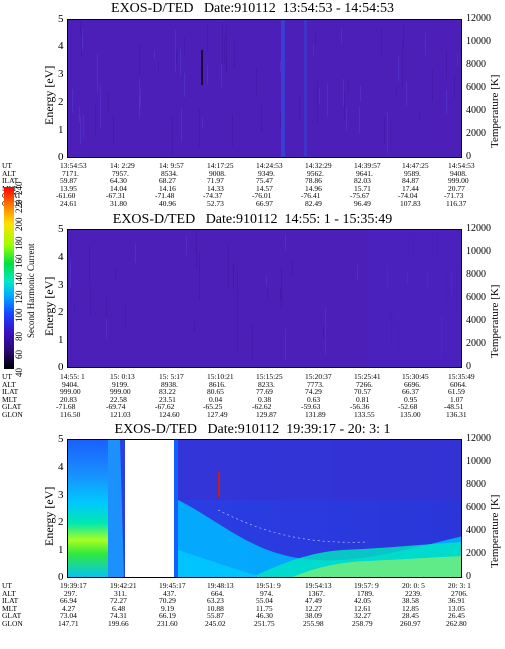 The image size is (505, 649). Describe the element at coordinates (213, 195) in the screenshot. I see `ephemeris-cell: -74.37` at that location.